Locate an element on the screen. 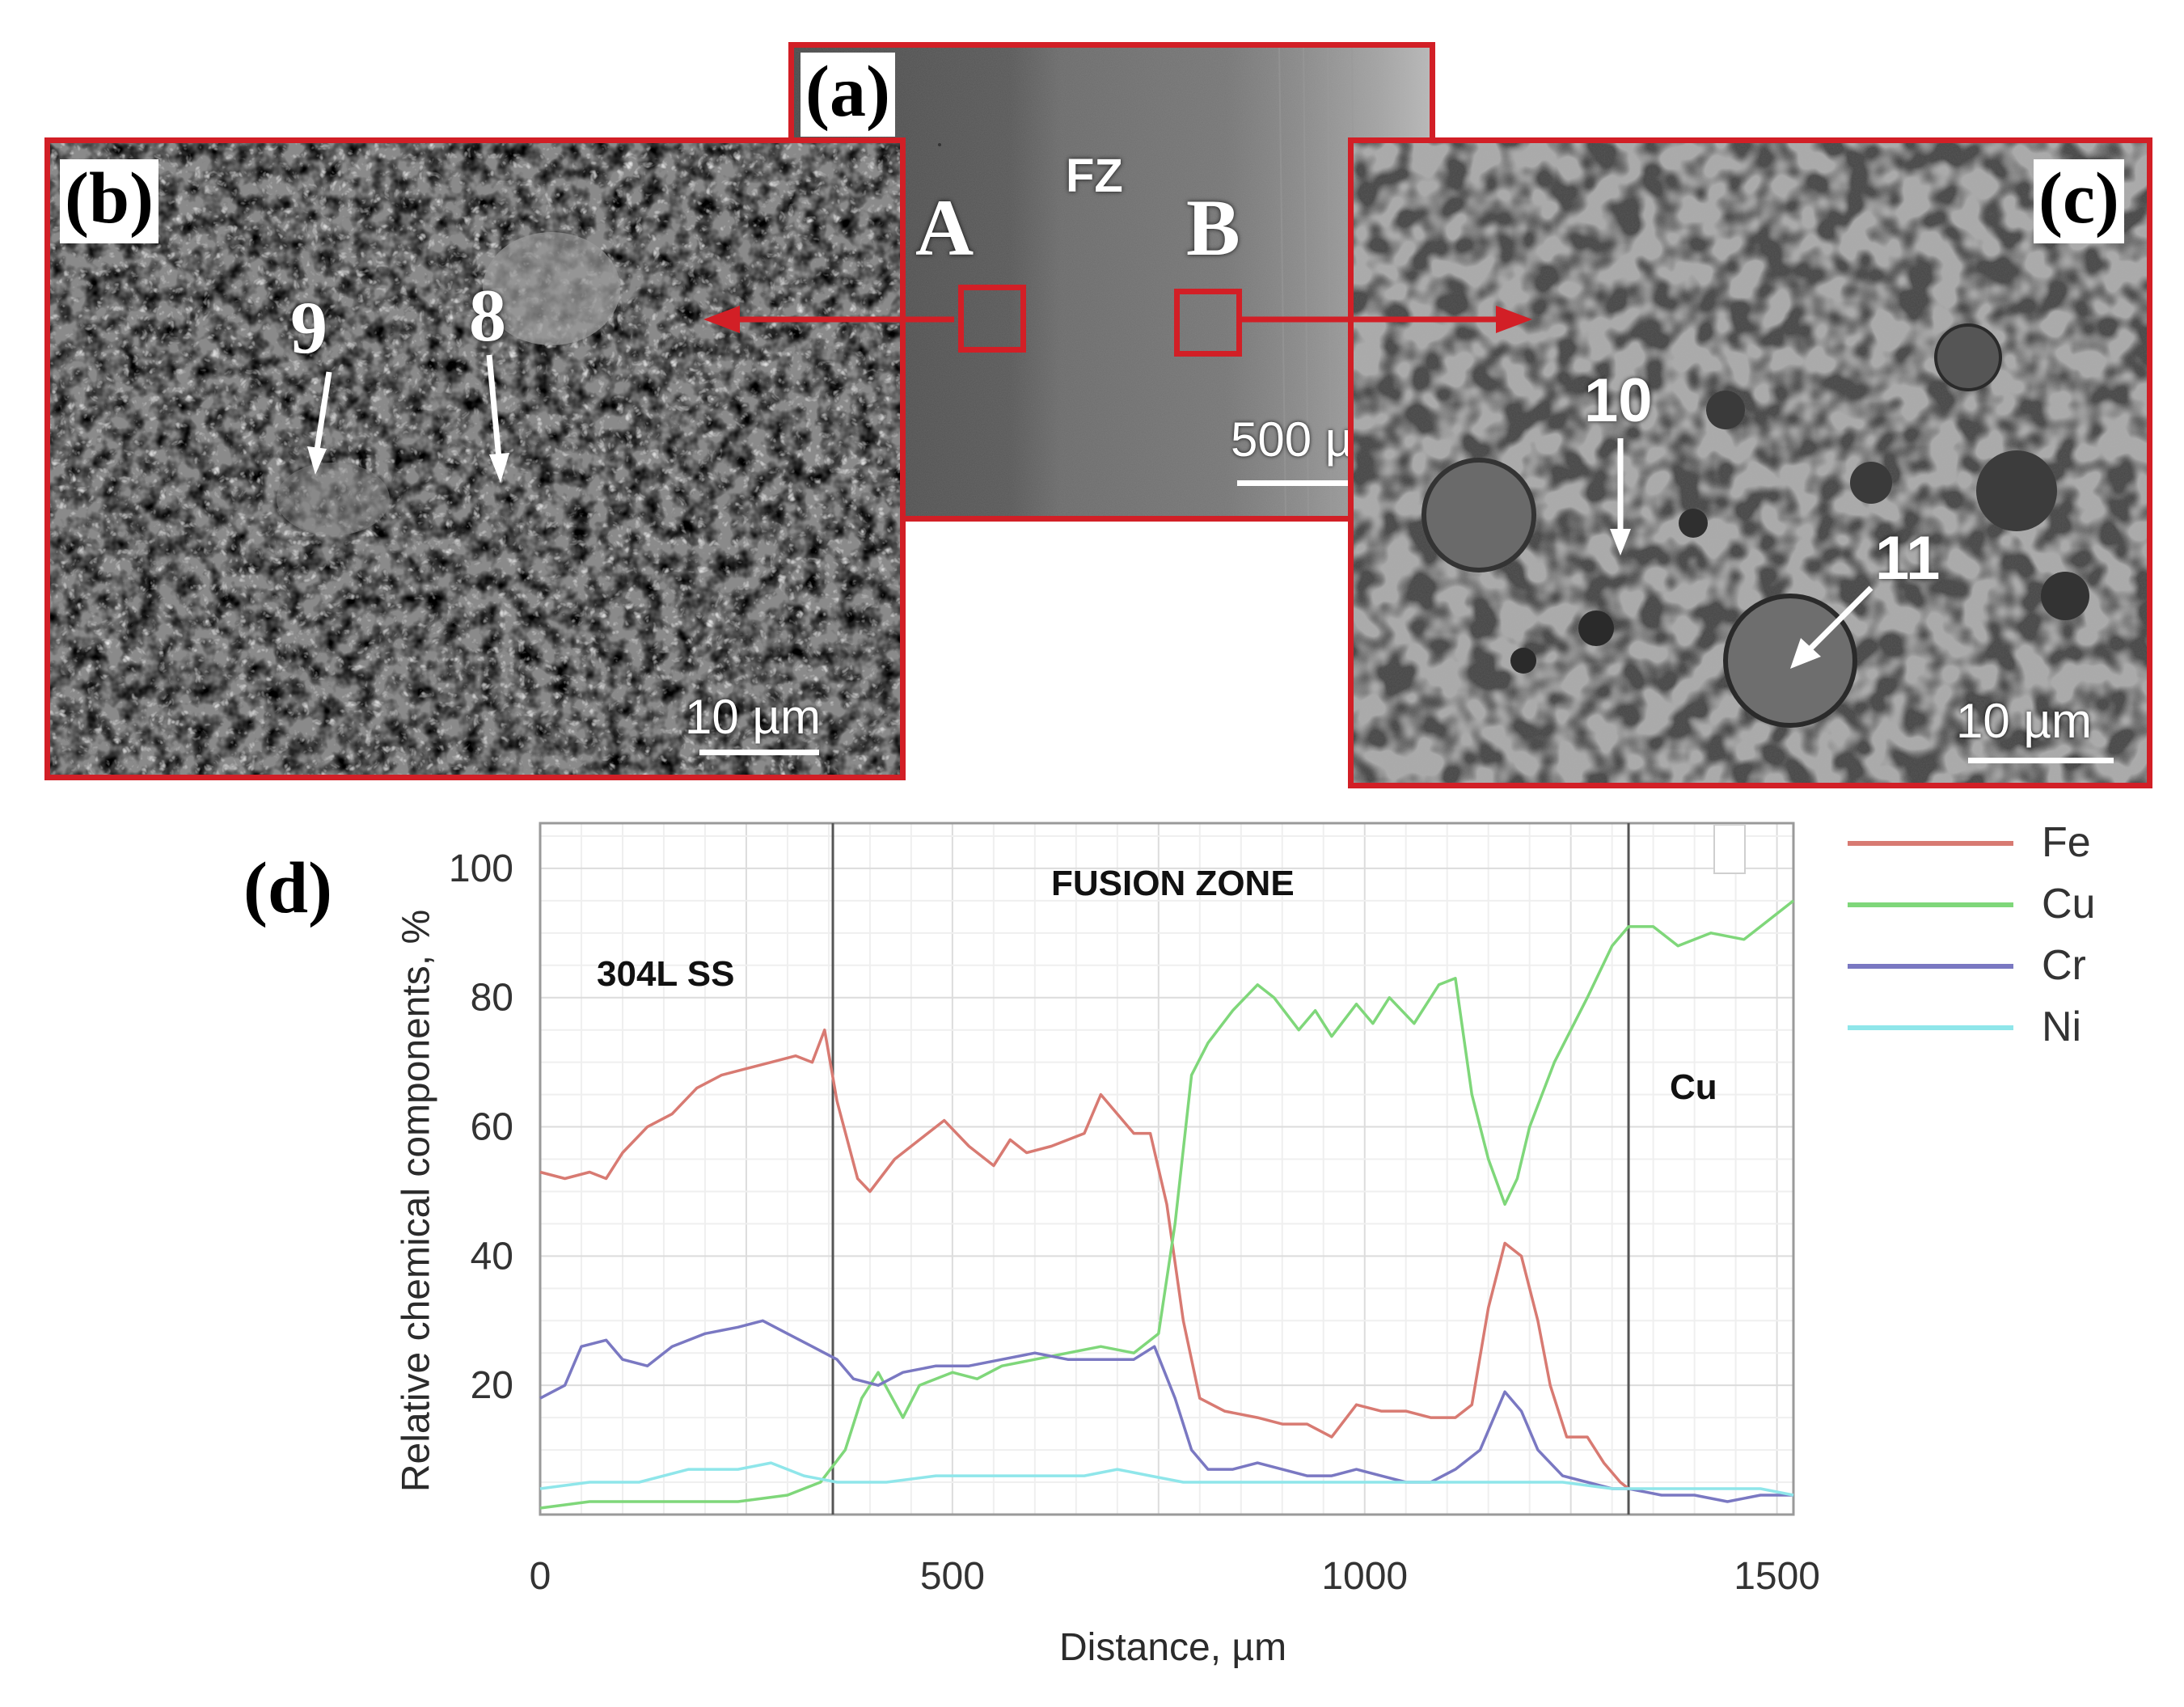  x-tick-label: 0 is located at coordinates (540, 1576).